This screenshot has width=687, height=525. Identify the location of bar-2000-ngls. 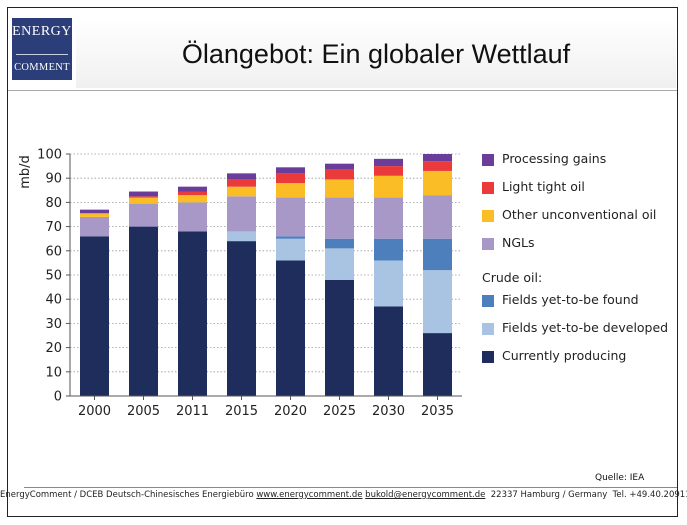
(94, 226).